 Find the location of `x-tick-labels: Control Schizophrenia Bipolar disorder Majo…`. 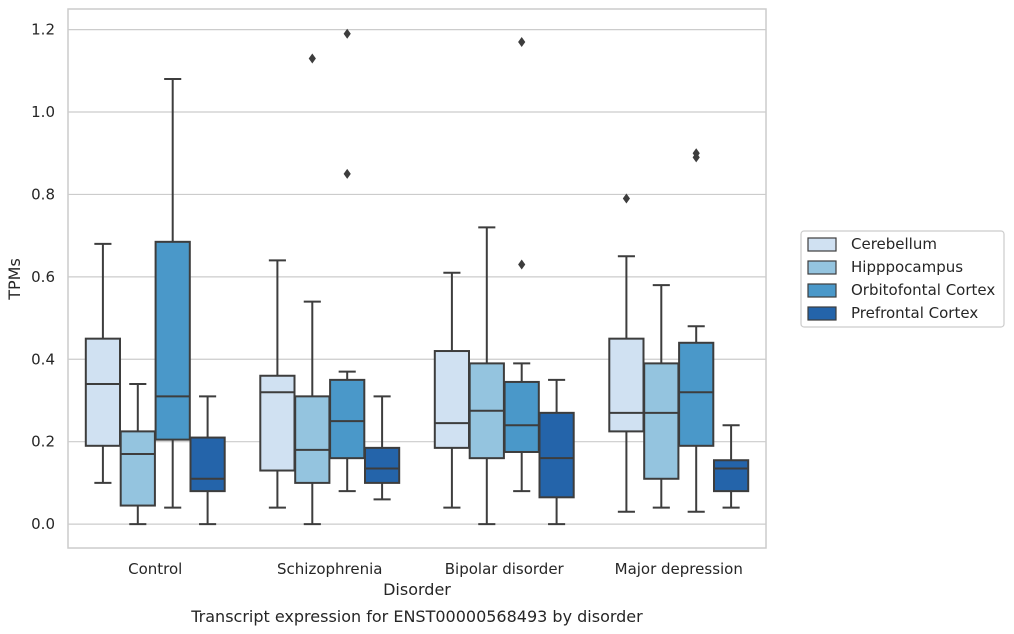

x-tick-labels: Control Schizophrenia Bipolar disorder Majo… is located at coordinates (435, 569).